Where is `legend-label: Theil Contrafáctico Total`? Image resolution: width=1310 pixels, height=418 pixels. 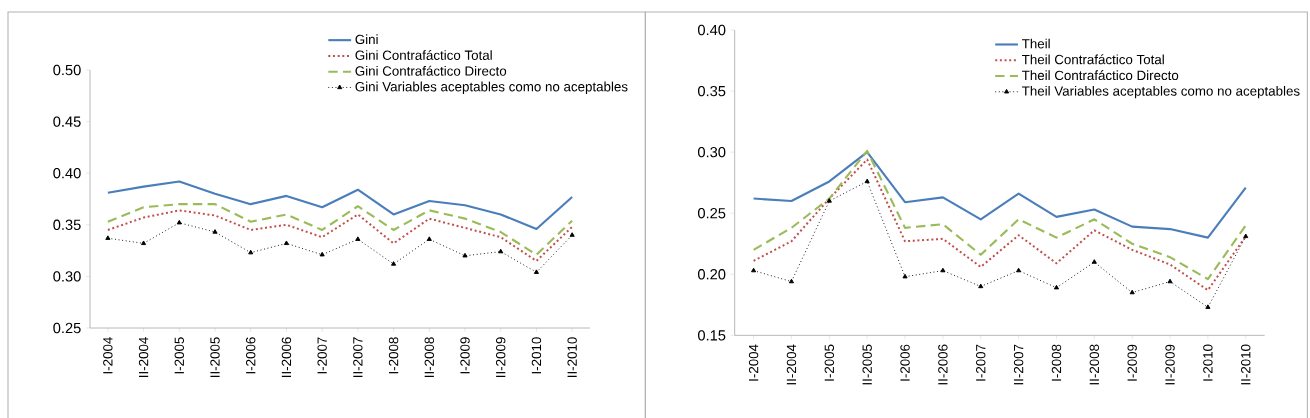 legend-label: Theil Contrafáctico Total is located at coordinates (1093, 59).